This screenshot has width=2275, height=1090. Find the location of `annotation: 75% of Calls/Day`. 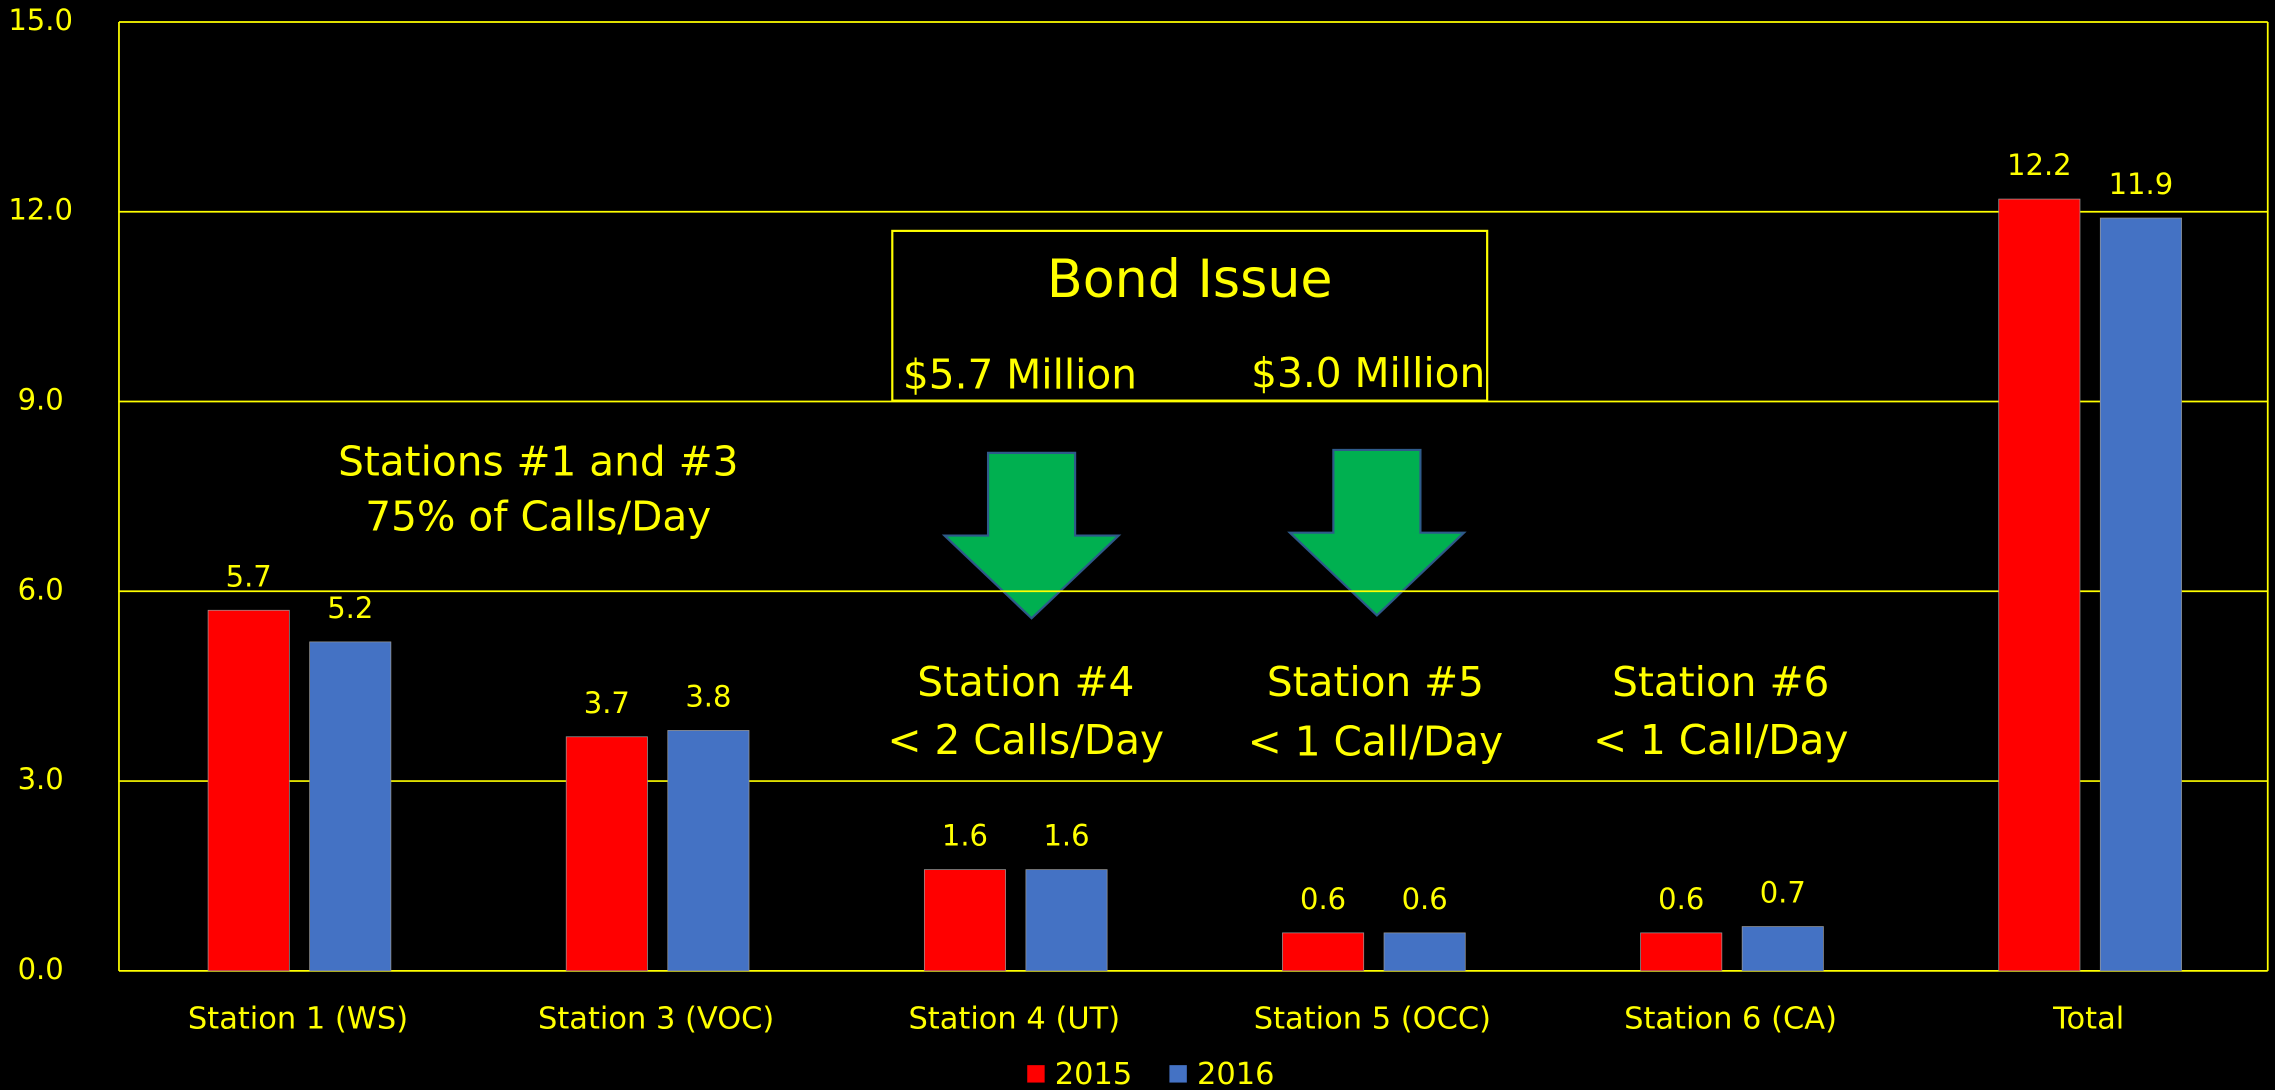

annotation: 75% of Calls/Day is located at coordinates (538, 517).